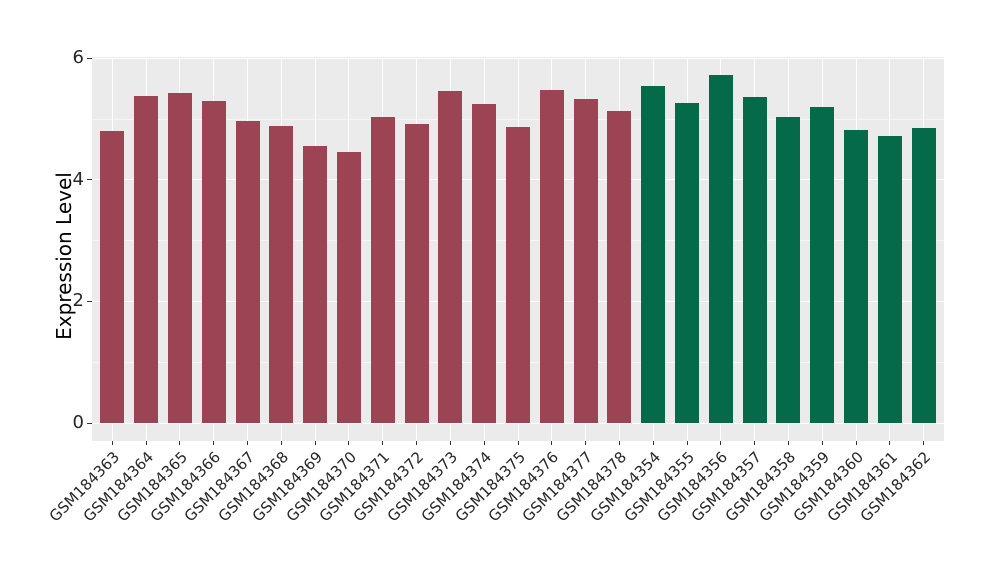 The width and height of the screenshot is (1000, 580). I want to click on y-tick-label: 2, so click(78, 301).